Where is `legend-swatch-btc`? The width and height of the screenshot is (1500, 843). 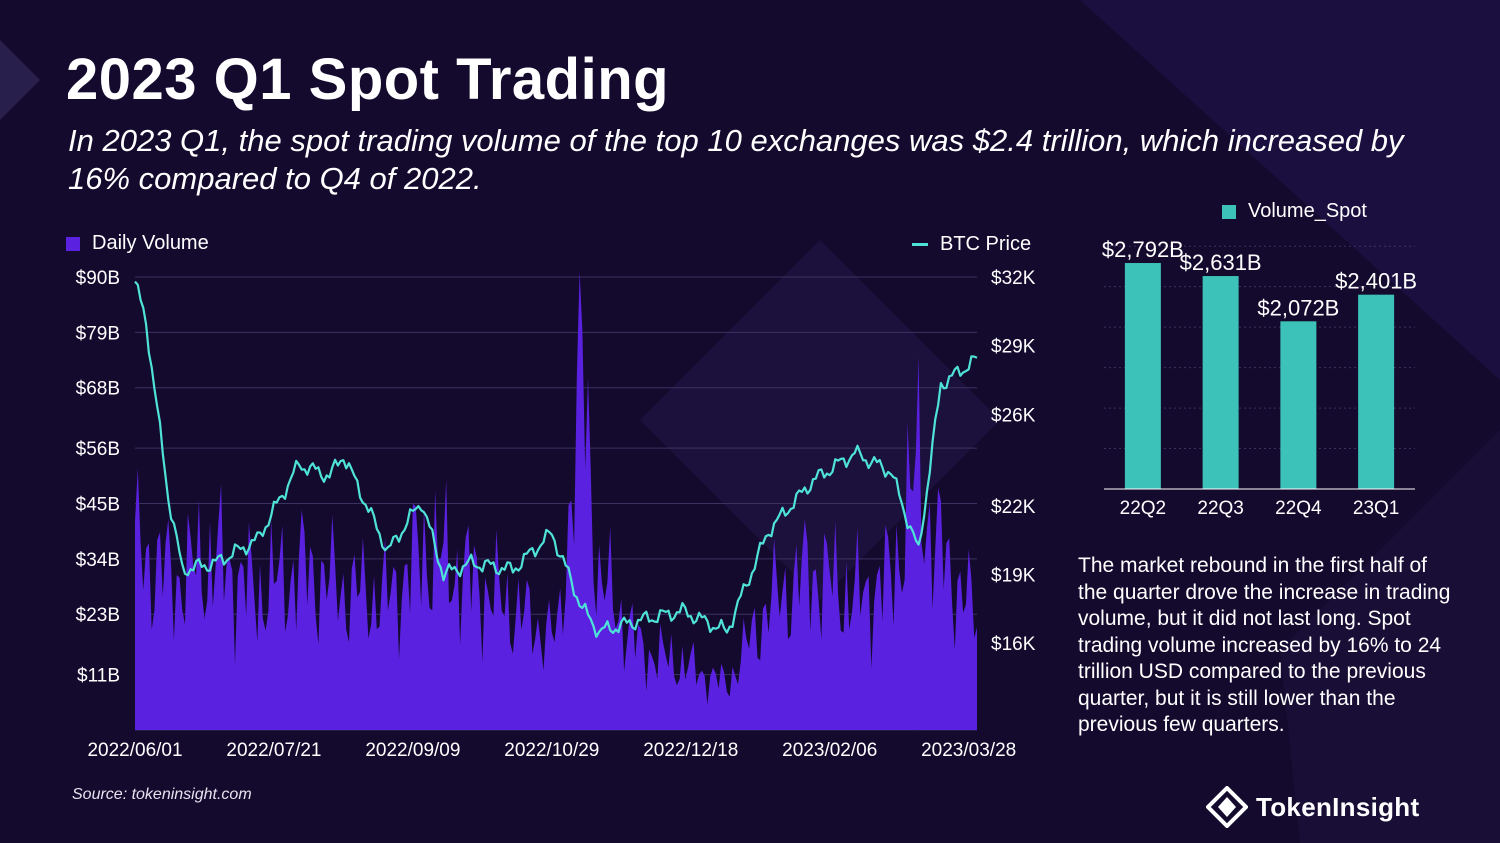 legend-swatch-btc is located at coordinates (920, 244).